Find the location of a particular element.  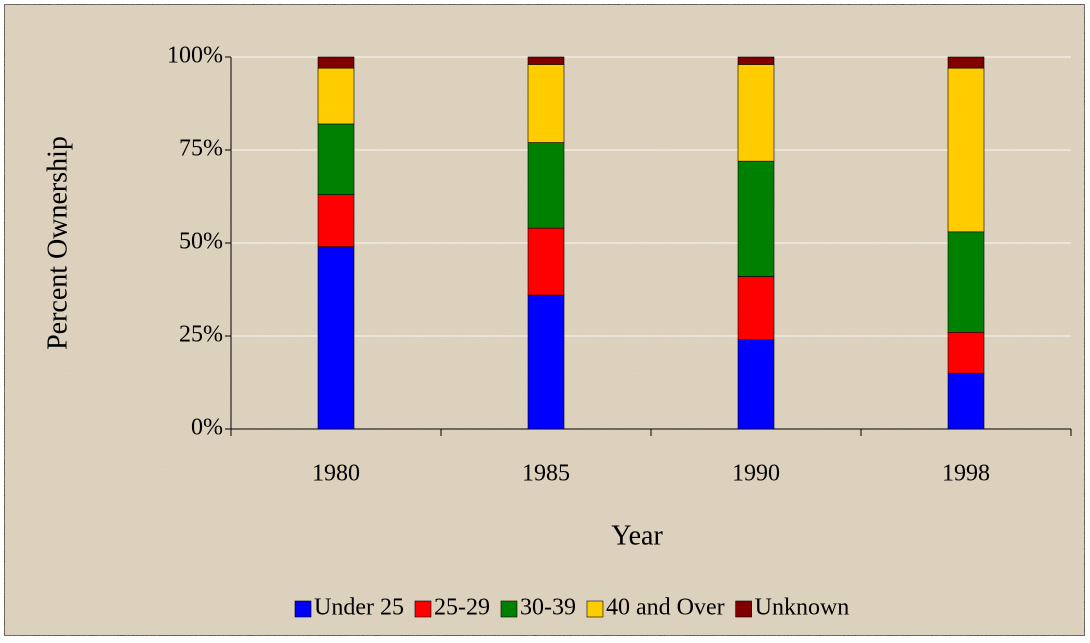

x-tick-label: 1990 is located at coordinates (756, 474).